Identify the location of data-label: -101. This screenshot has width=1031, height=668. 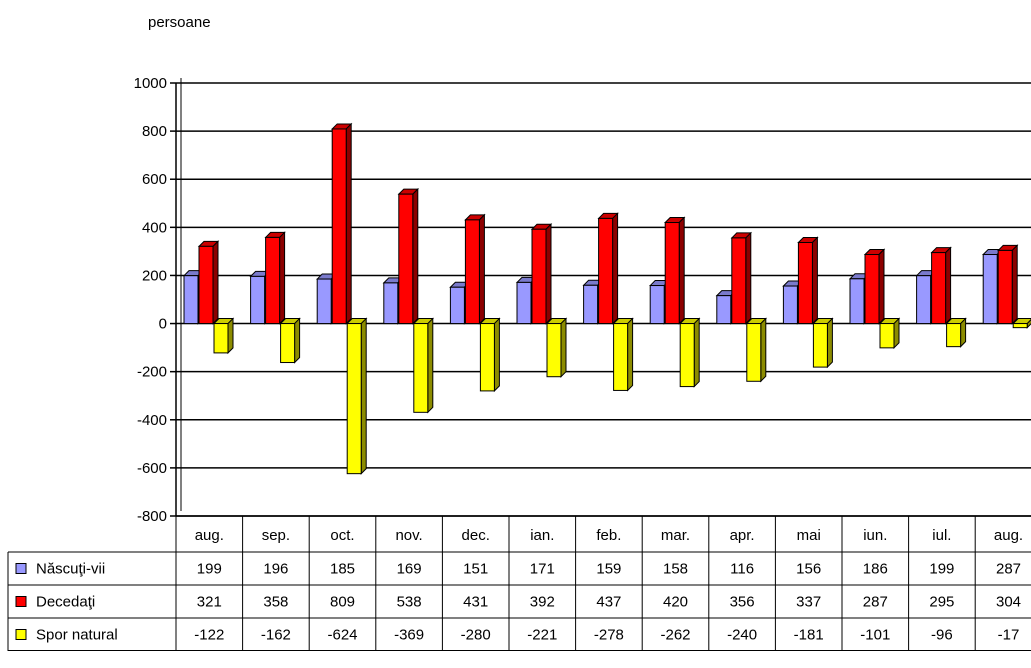
(875, 635).